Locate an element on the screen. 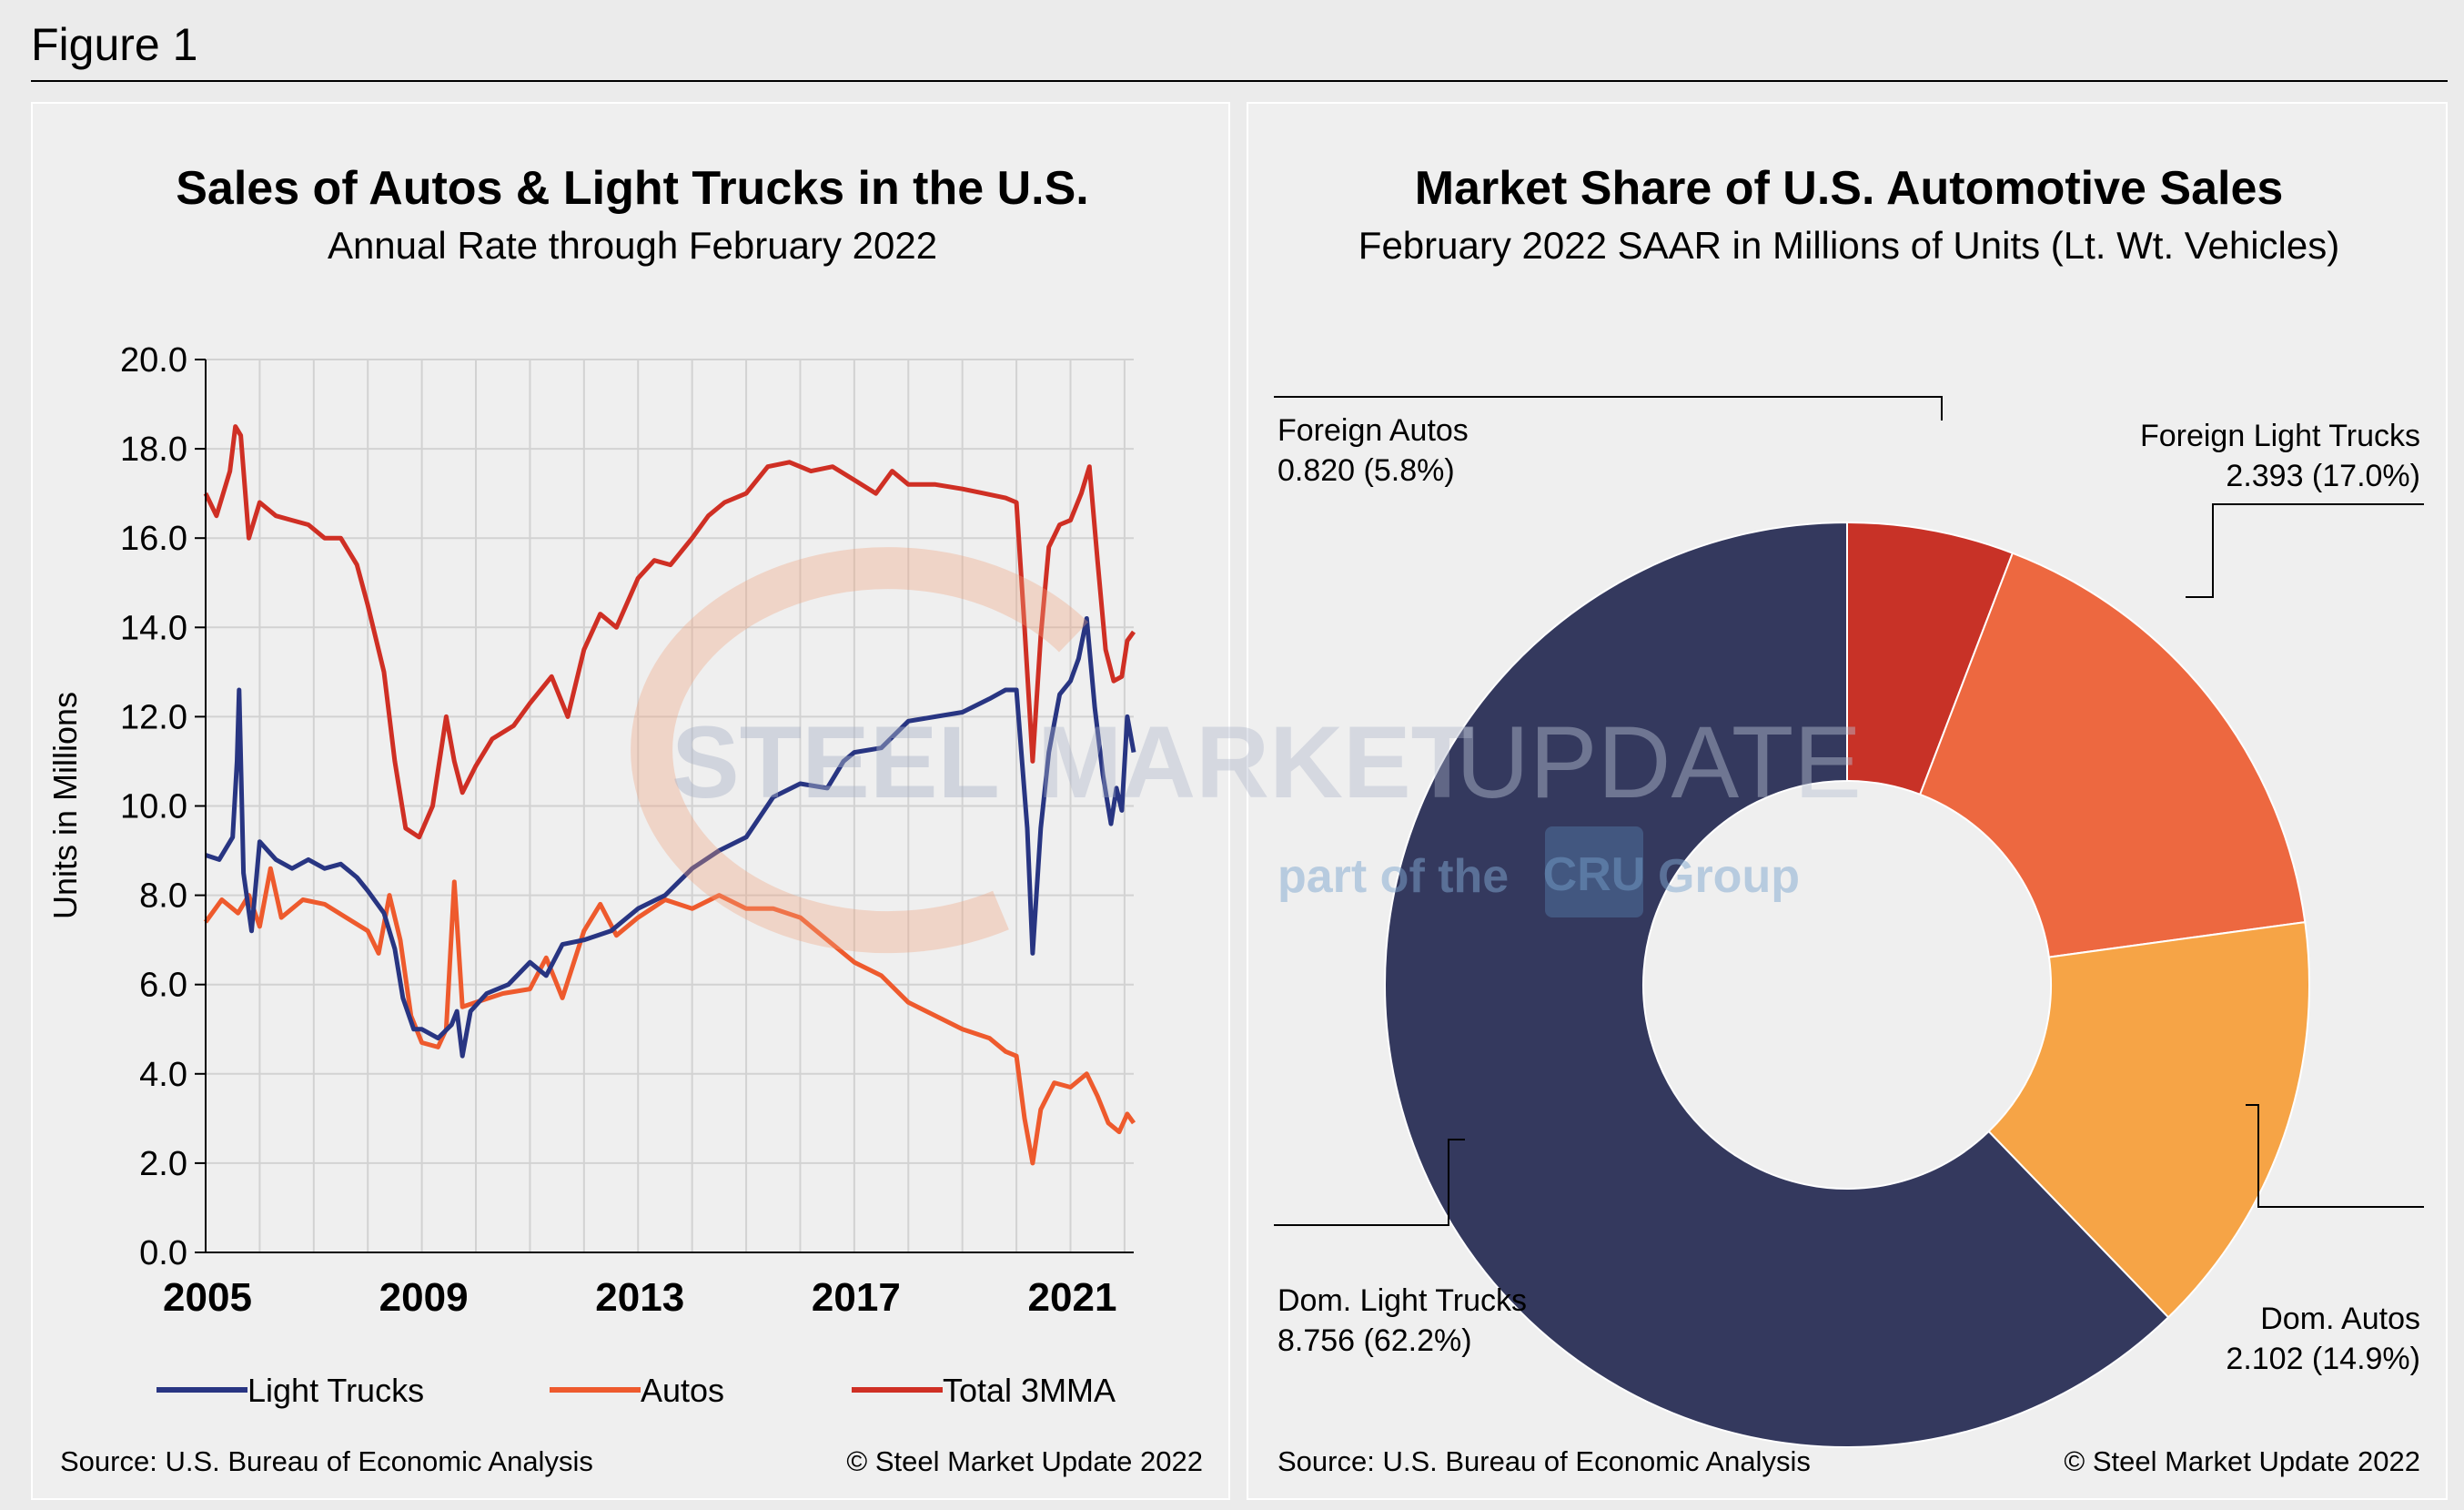 The height and width of the screenshot is (1510, 2464). y-tick-label: 10.0 is located at coordinates (154, 807).